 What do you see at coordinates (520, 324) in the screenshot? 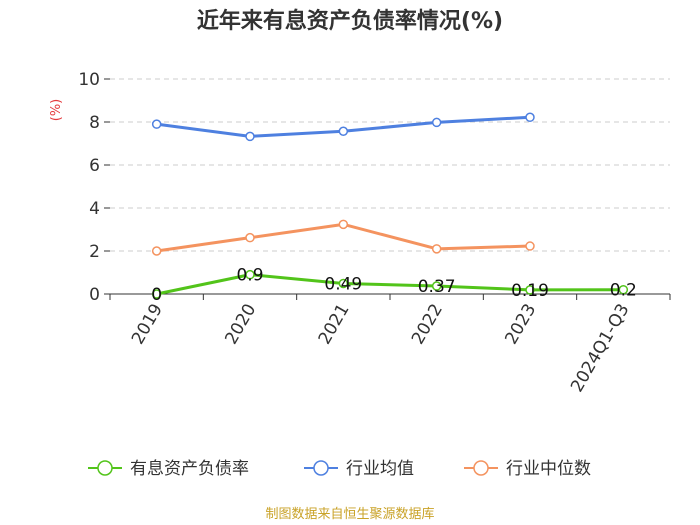
I see `x-tick-label: 2023` at bounding box center [520, 324].